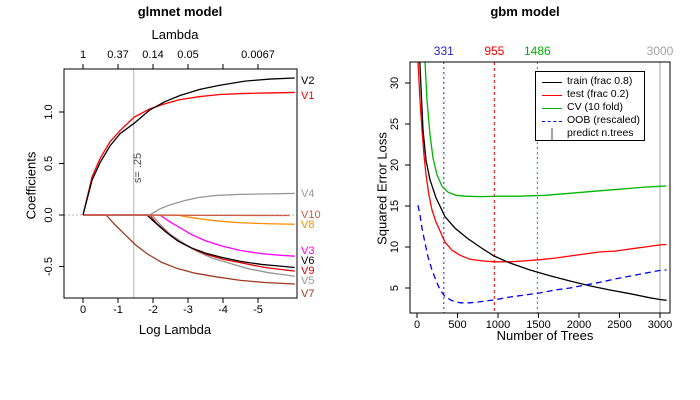 The height and width of the screenshot is (400, 700). I want to click on x-tick-label: 500, so click(457, 325).